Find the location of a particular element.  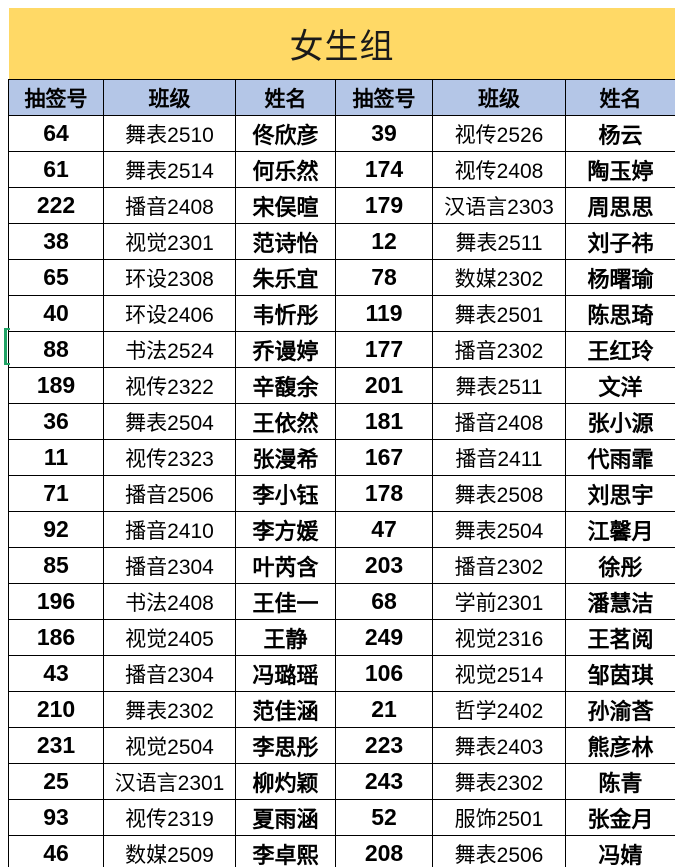

cell-draw-no: 196 is located at coordinates (56, 601).